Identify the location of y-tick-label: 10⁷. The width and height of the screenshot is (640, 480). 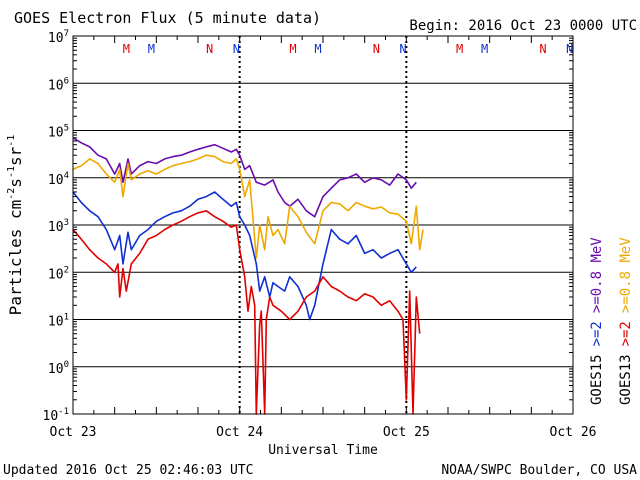
(58, 37).